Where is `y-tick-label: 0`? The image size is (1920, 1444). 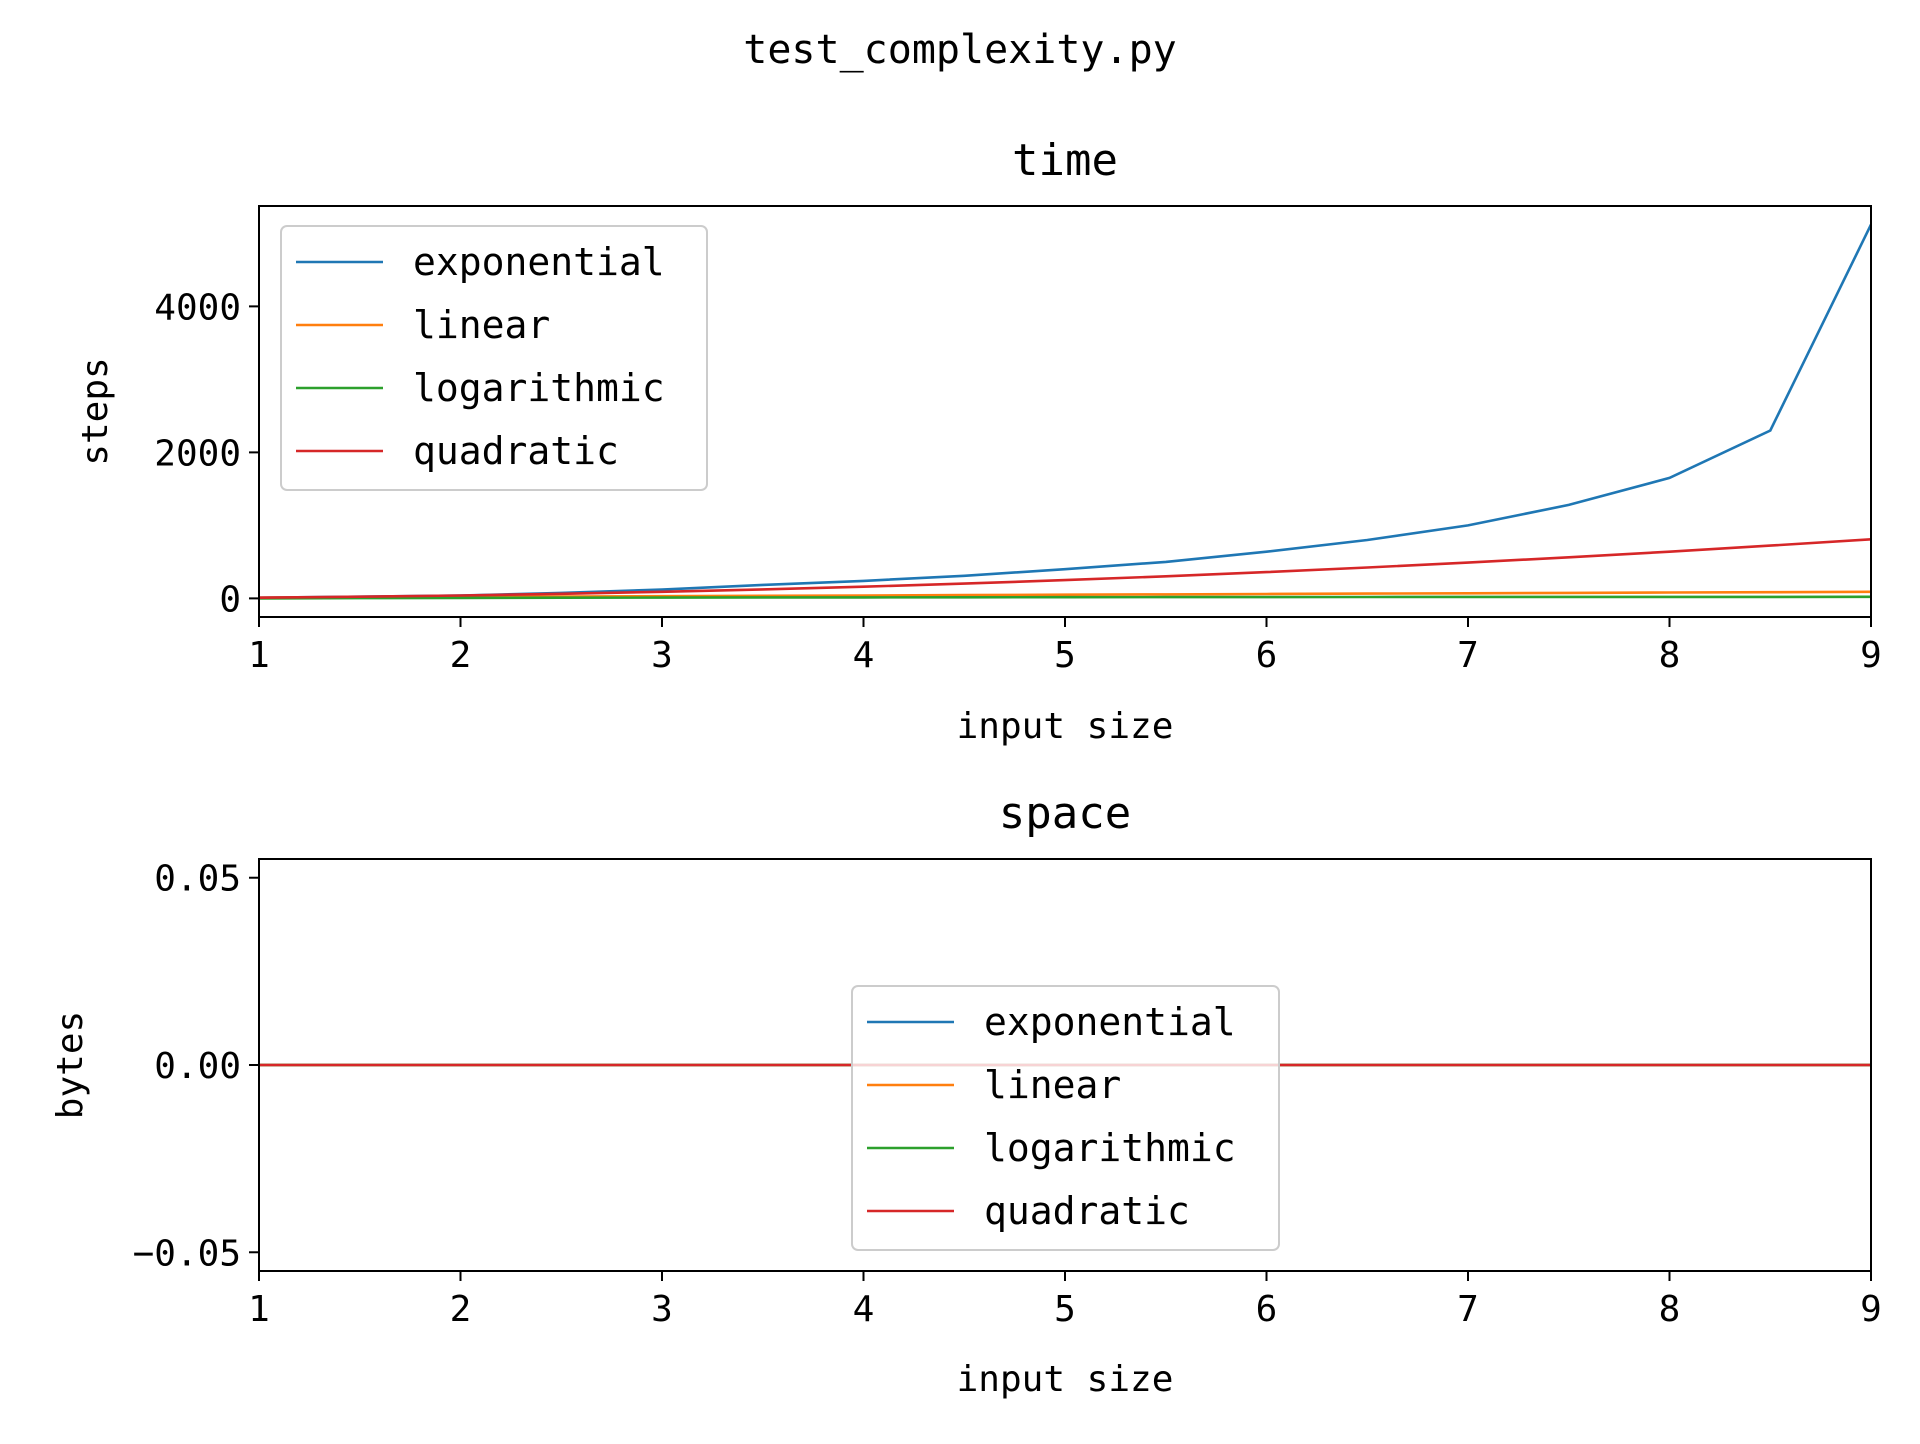 y-tick-label: 0 is located at coordinates (230, 599).